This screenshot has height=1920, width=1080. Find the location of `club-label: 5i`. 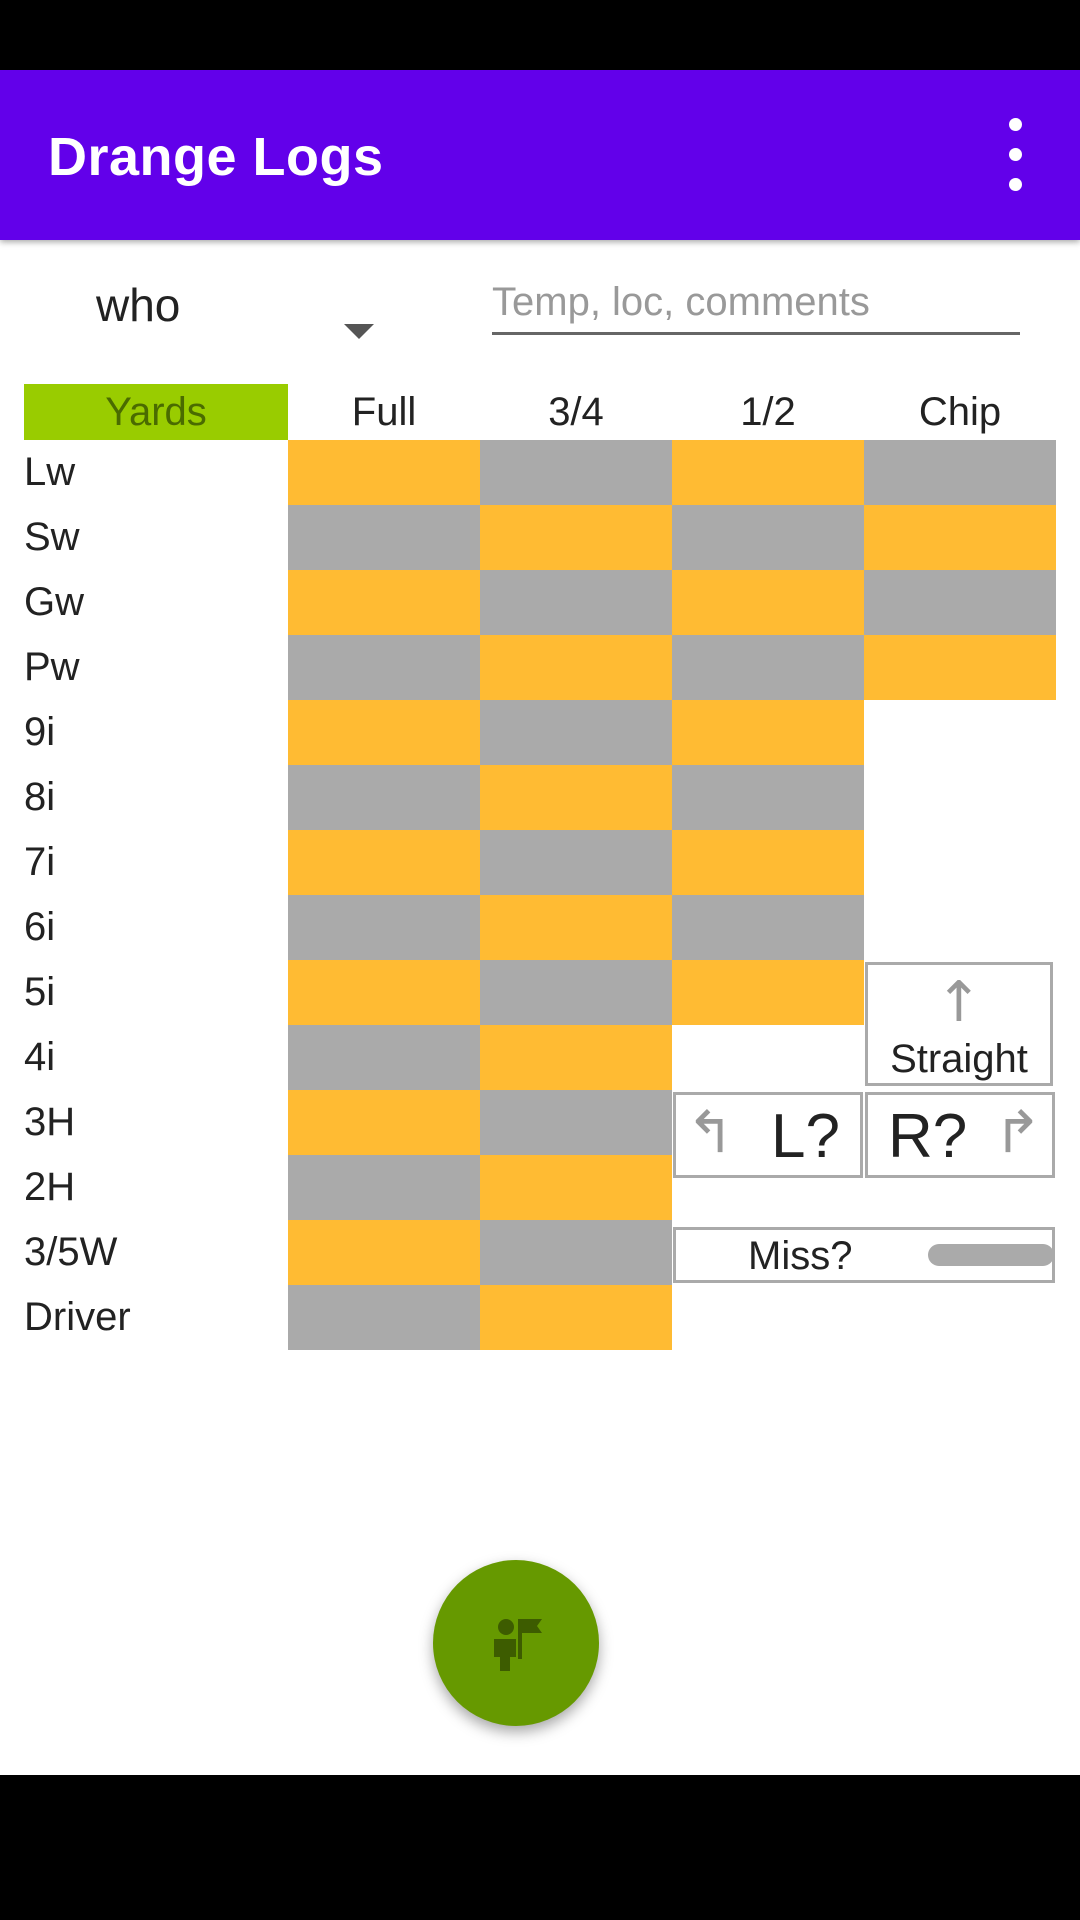

club-label: 5i is located at coordinates (40, 992).